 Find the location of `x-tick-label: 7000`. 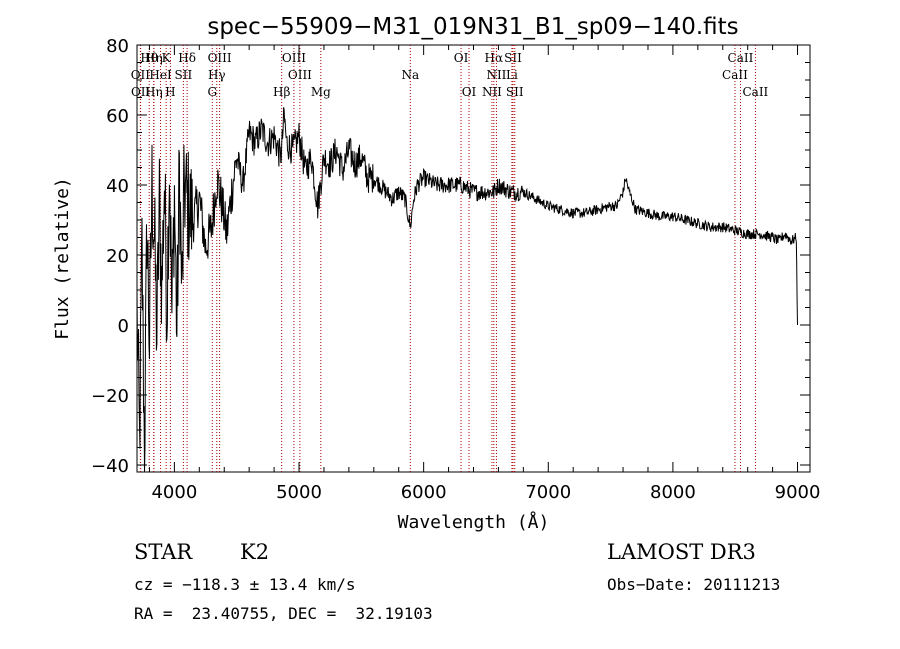

x-tick-label: 7000 is located at coordinates (548, 492).